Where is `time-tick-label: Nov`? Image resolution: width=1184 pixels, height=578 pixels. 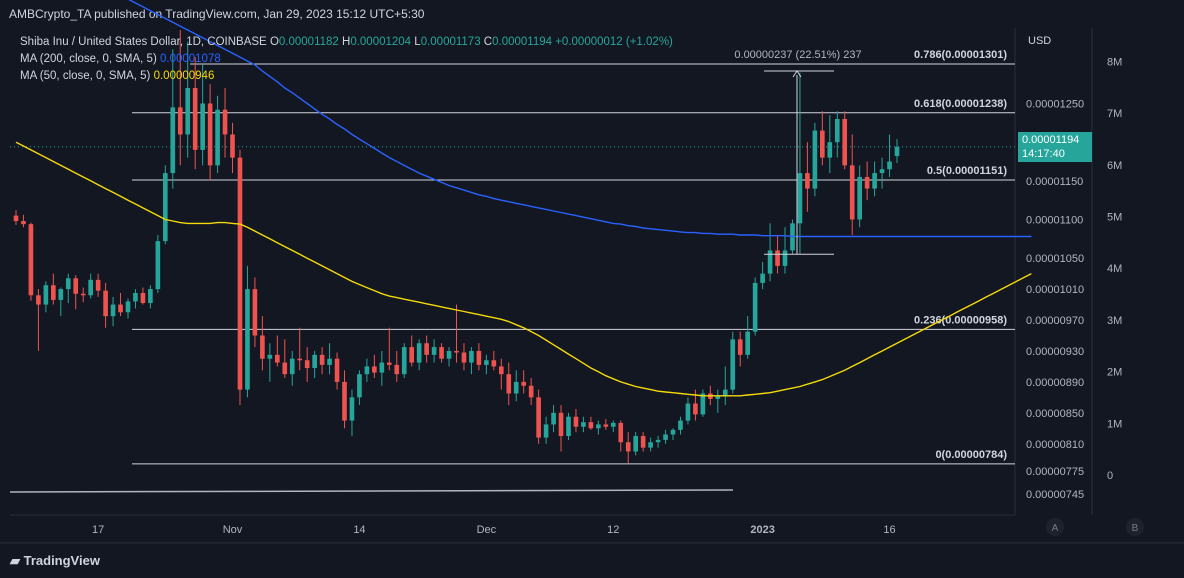 time-tick-label: Nov is located at coordinates (233, 530).